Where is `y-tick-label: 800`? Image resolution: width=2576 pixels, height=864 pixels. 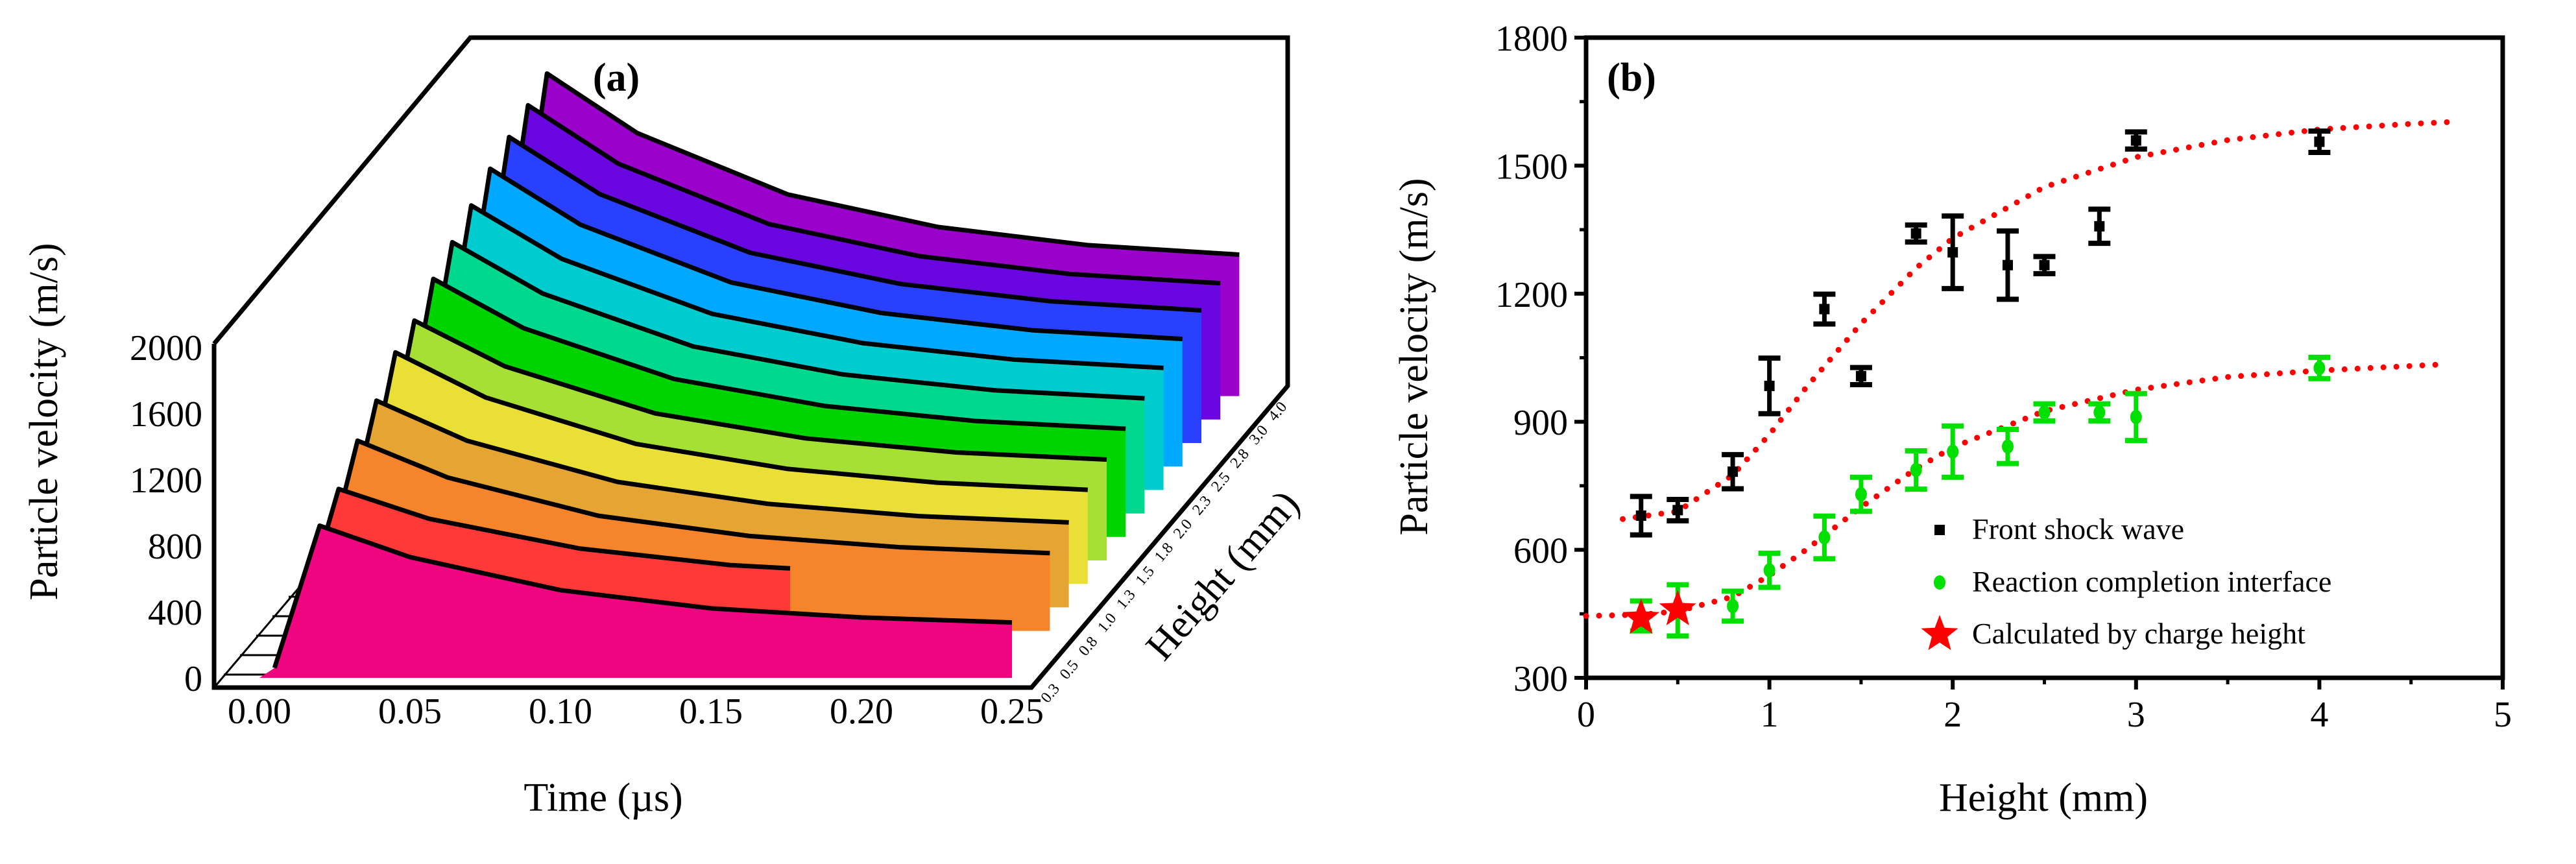
y-tick-label: 800 is located at coordinates (175, 547).